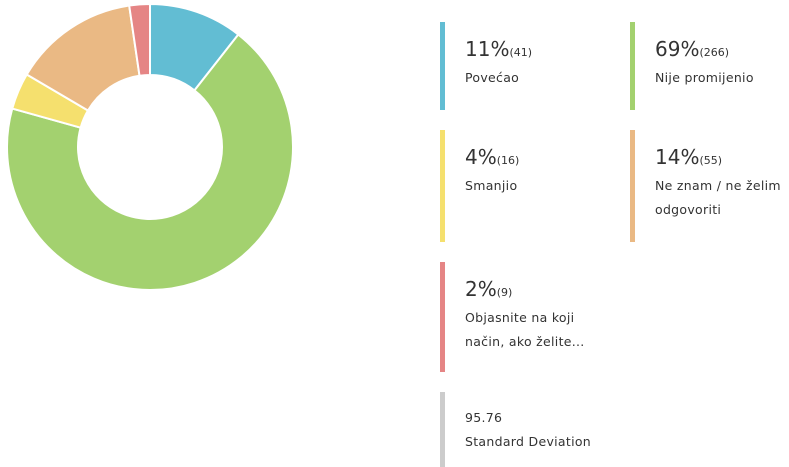  I want to click on legend-label: Ne znam / ne želim odgovoriti, so click(718, 197).